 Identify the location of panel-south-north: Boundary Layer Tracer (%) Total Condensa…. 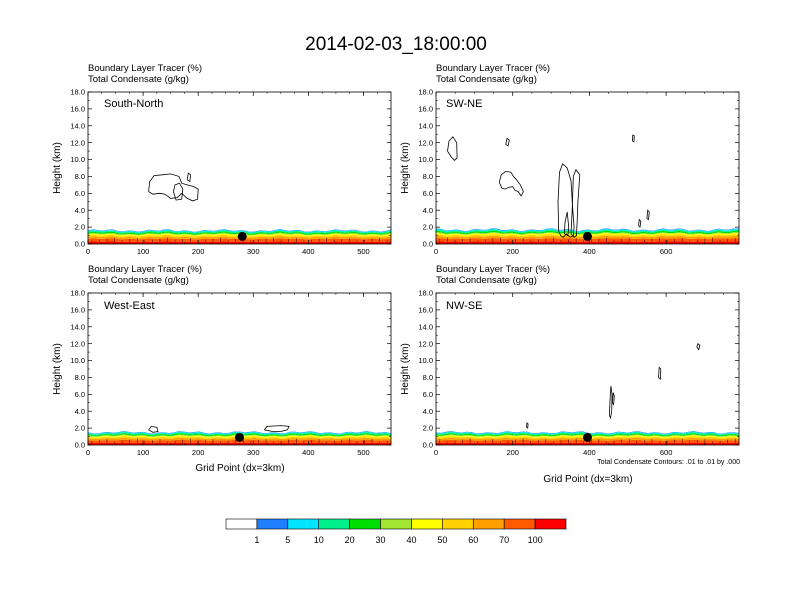
(222, 159).